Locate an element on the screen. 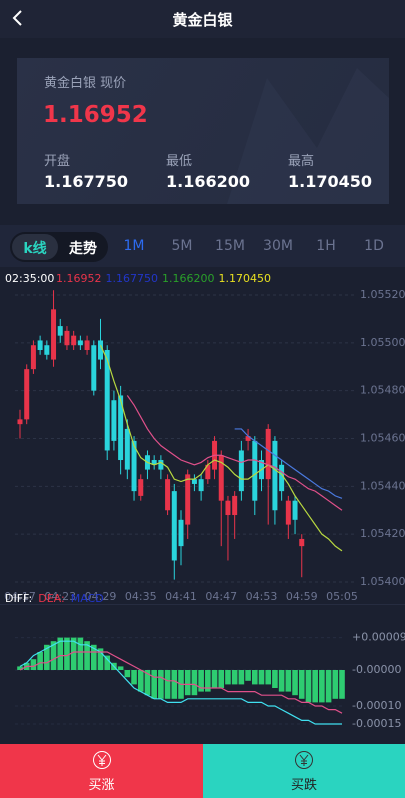  y-tick-label: 1.05480 is located at coordinates (382, 390).